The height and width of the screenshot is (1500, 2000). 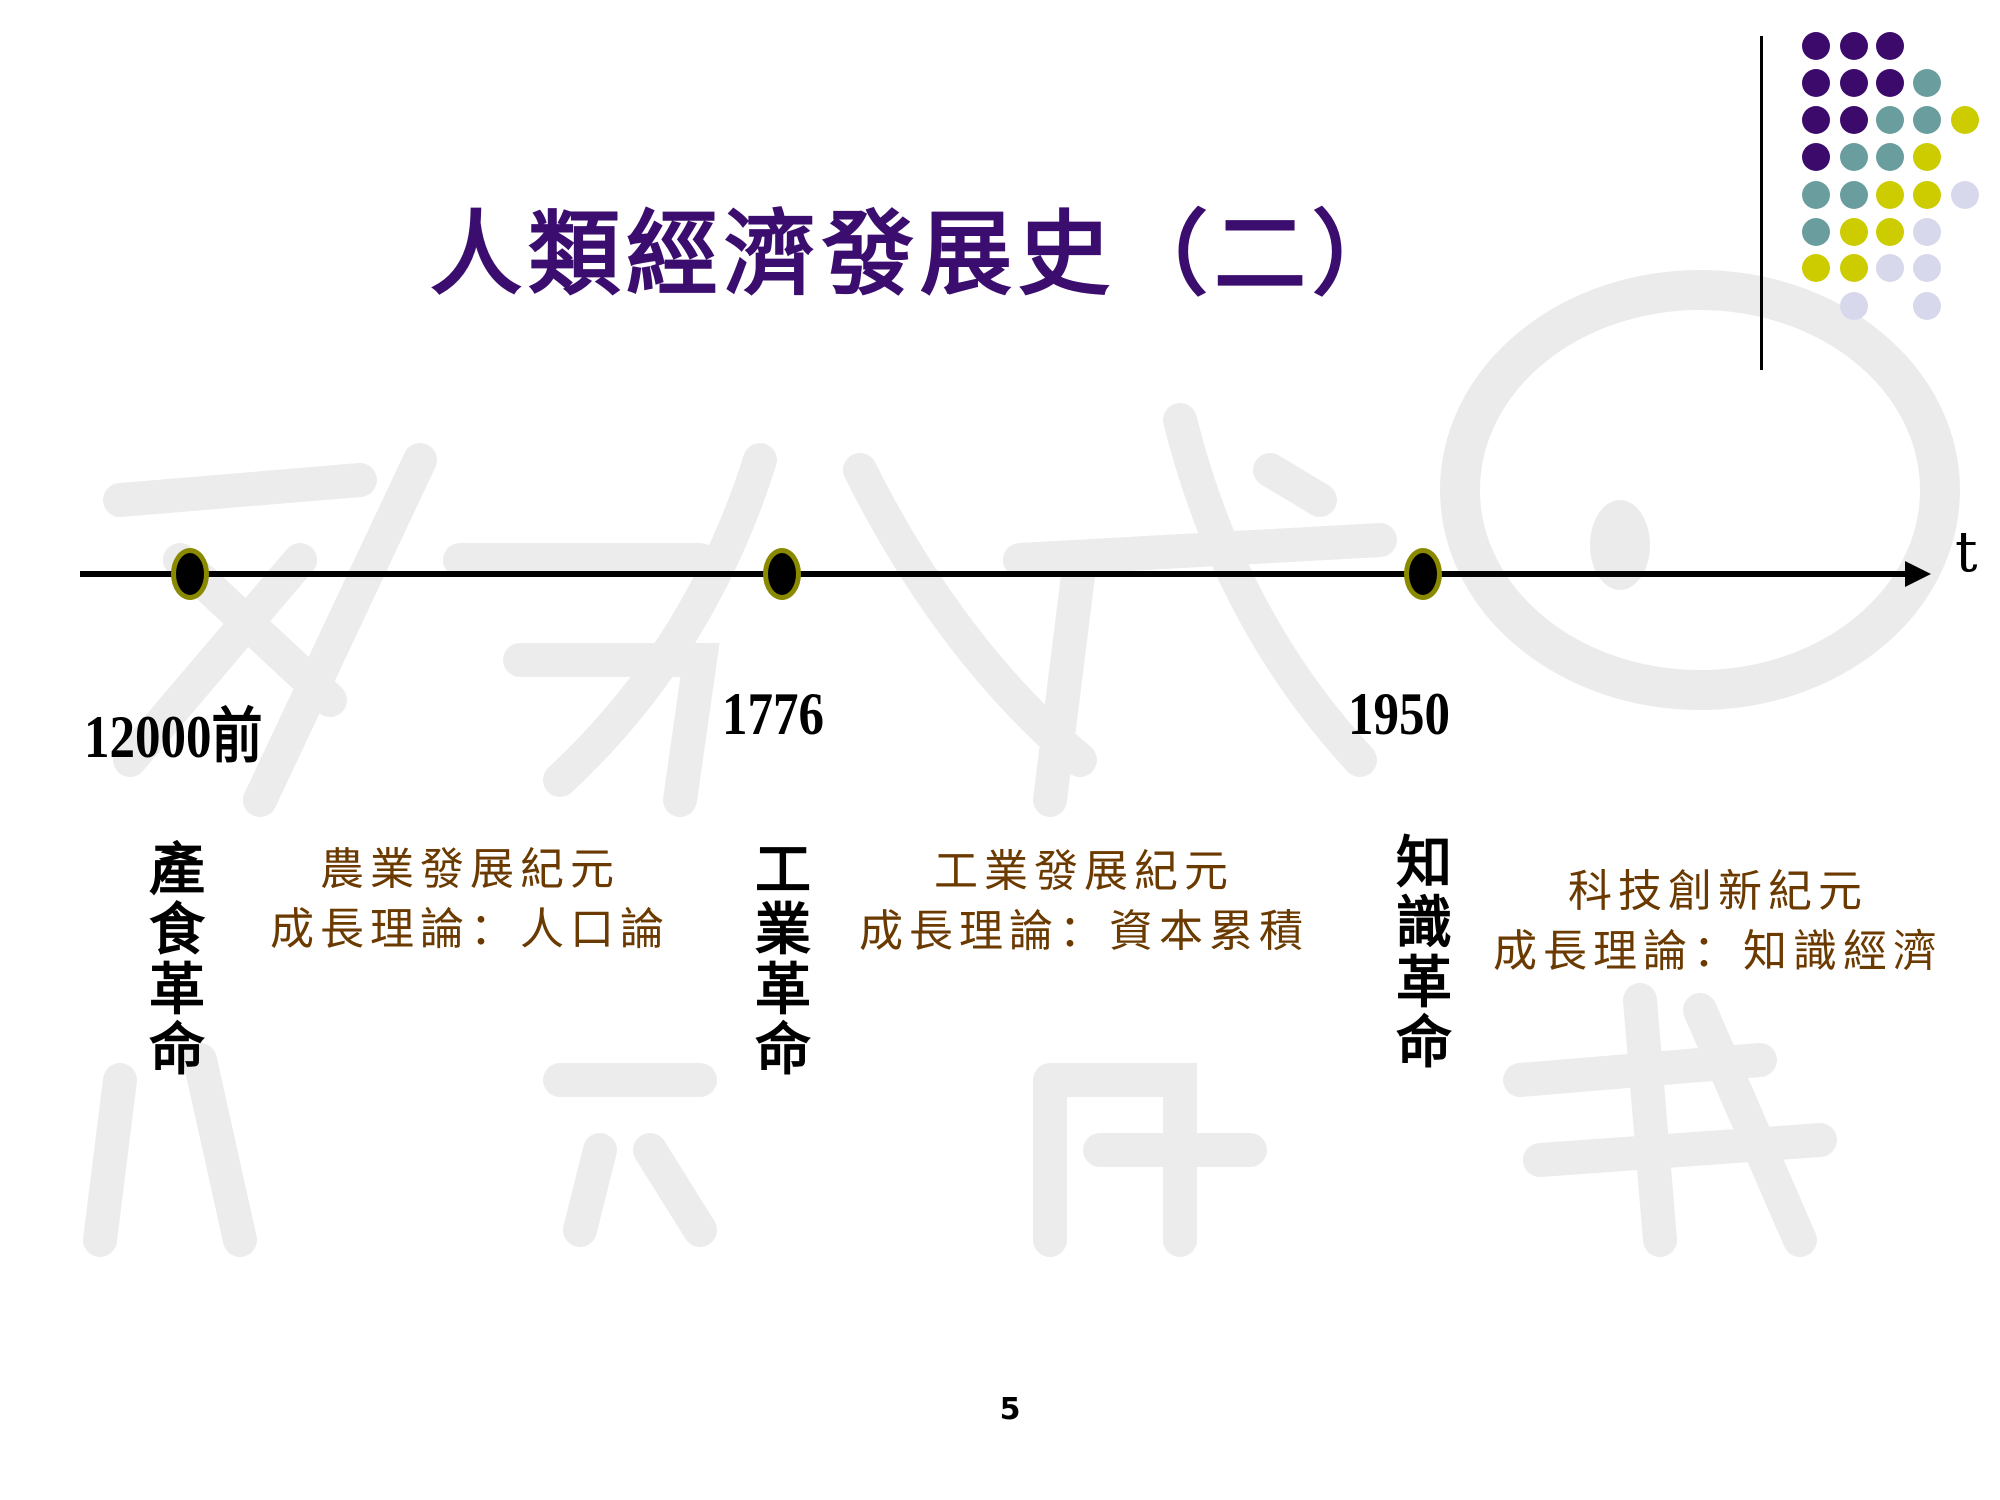 I want to click on decorative-divider, so click(x=1761, y=203).